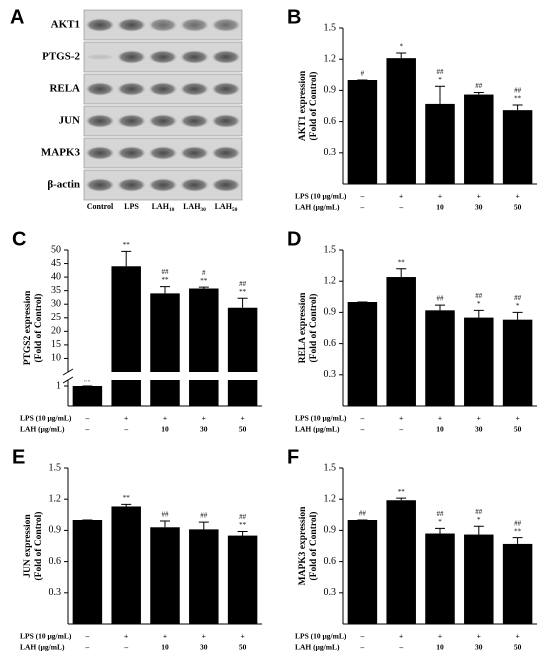 The width and height of the screenshot is (550, 658). I want to click on y-tick-label: 10, so click(56, 358).